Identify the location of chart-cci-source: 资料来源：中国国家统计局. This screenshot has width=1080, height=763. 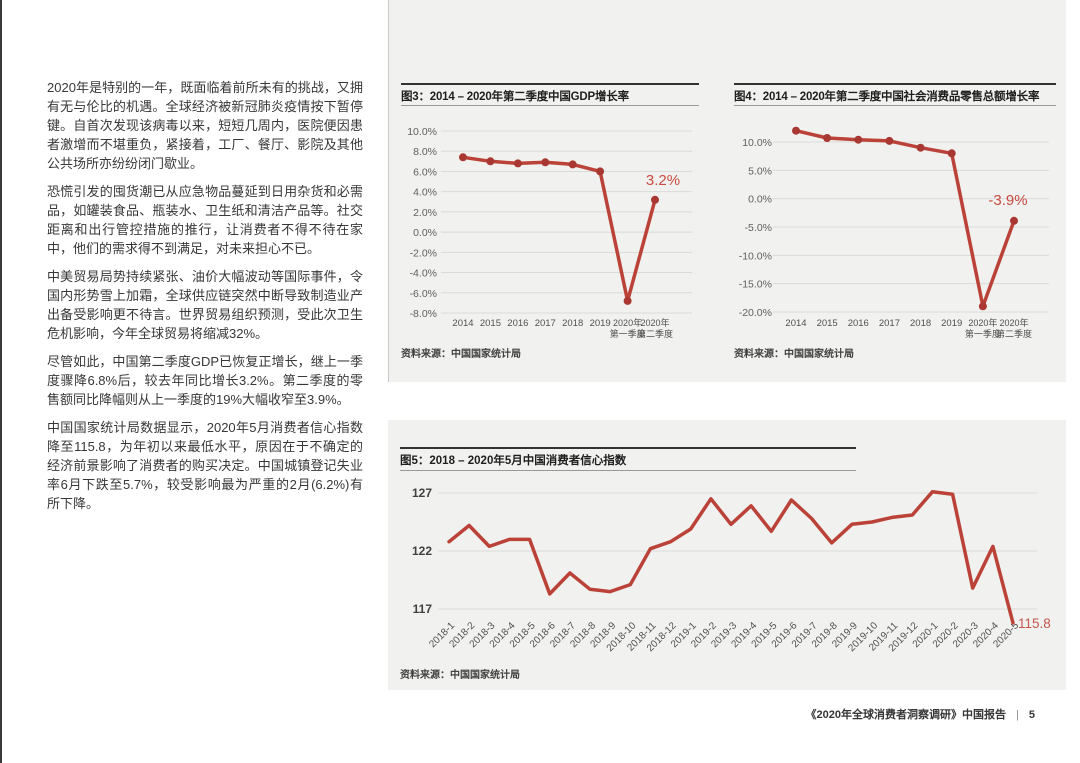
(460, 675).